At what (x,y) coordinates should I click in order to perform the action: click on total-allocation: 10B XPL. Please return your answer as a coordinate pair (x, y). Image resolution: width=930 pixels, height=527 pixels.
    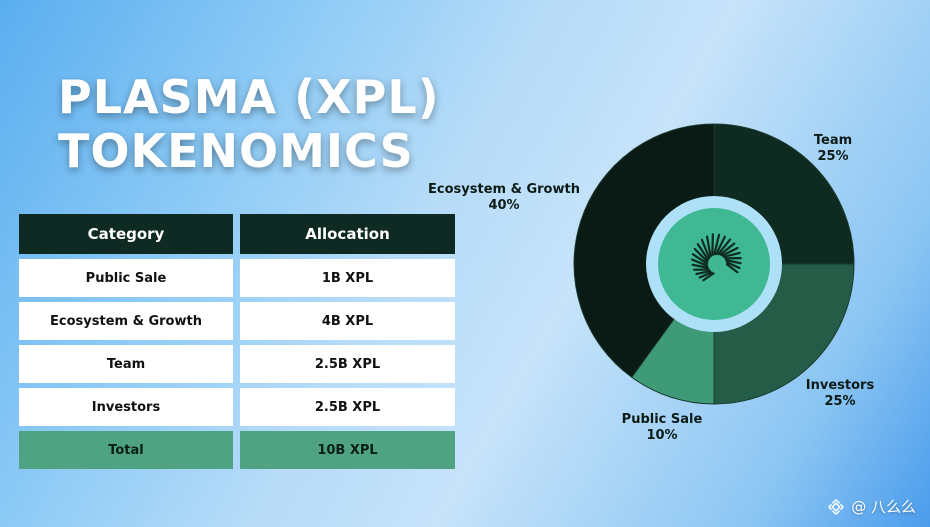
    Looking at the image, I should click on (347, 450).